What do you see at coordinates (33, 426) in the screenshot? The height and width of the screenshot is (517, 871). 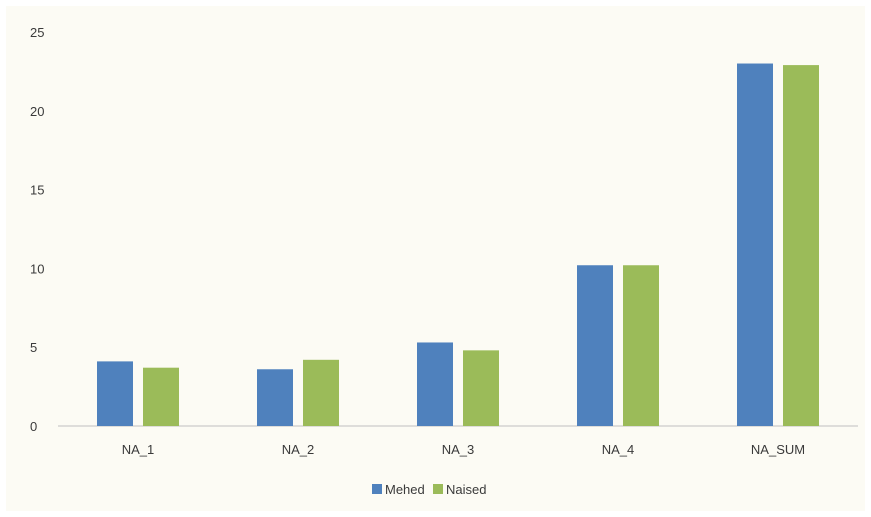 I see `y-tick-label: 0` at bounding box center [33, 426].